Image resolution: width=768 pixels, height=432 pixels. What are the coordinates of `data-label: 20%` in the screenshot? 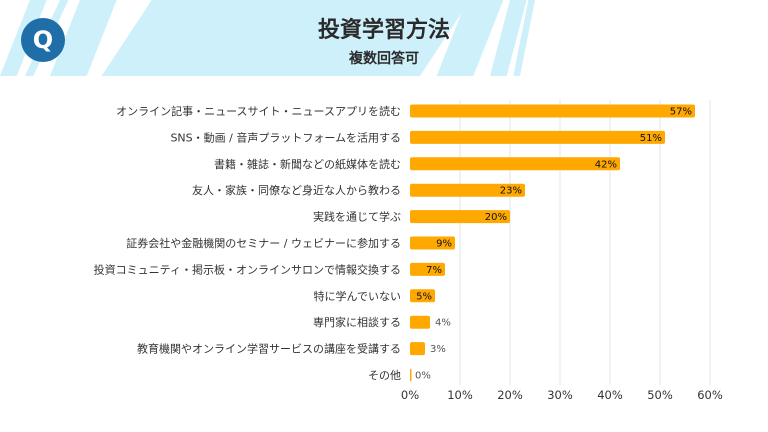 It's located at (496, 217).